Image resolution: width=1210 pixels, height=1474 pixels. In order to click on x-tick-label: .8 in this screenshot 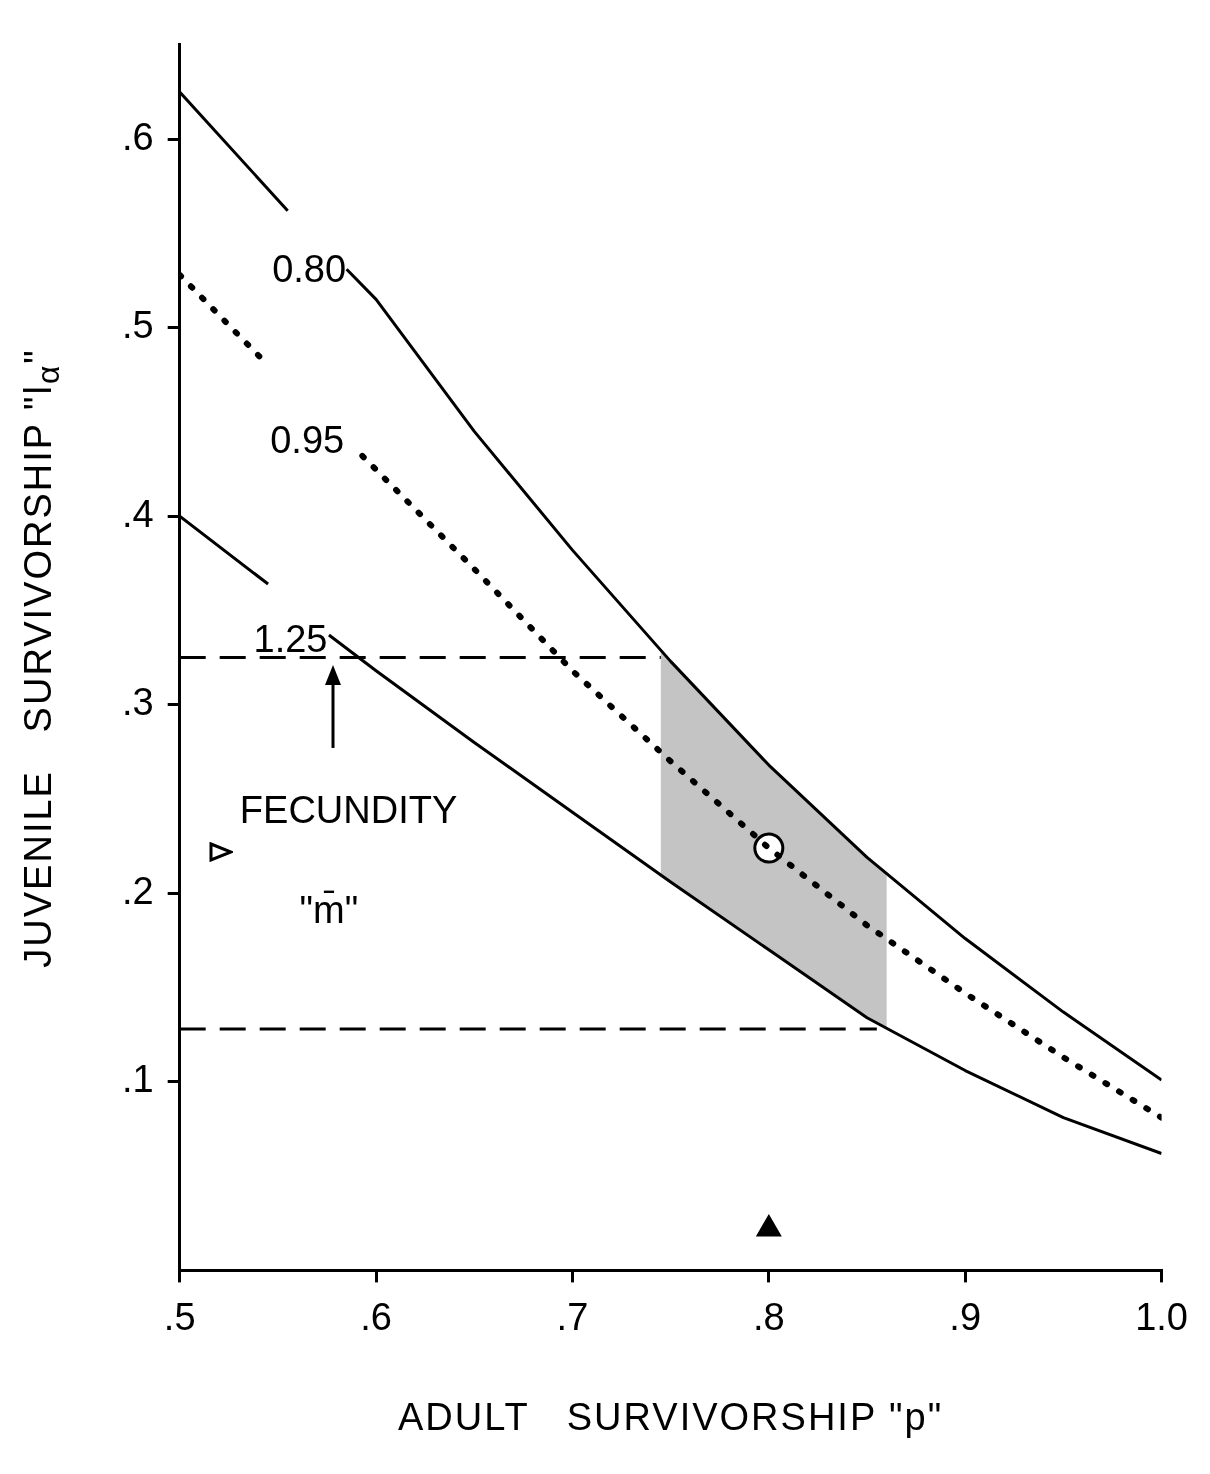, I will do `click(768, 1316)`.